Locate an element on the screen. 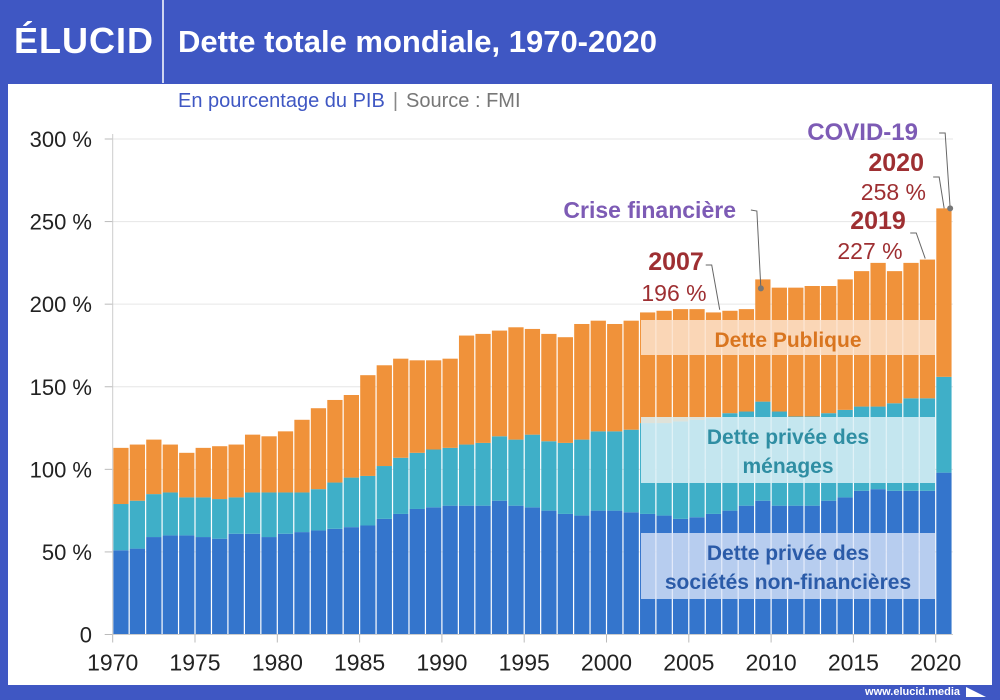  series-label: Dette Publique is located at coordinates (787, 340).